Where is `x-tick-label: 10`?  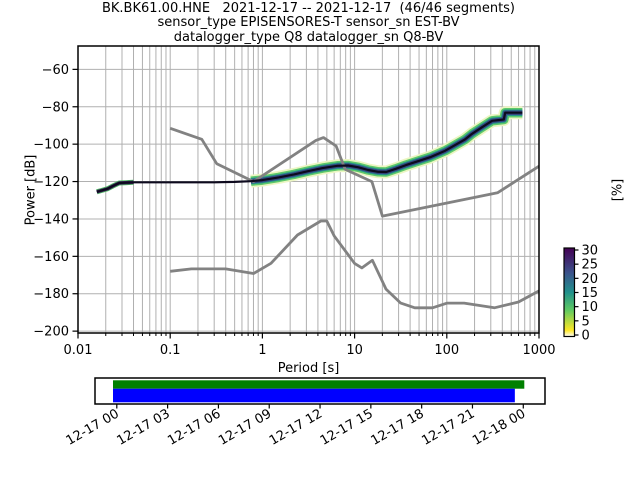 x-tick-label: 10 is located at coordinates (354, 350).